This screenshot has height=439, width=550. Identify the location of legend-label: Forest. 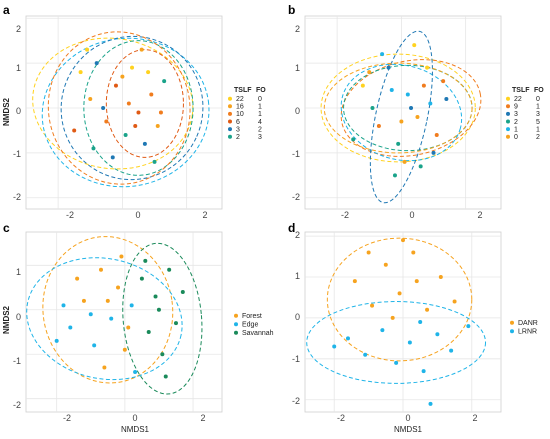
(252, 316).